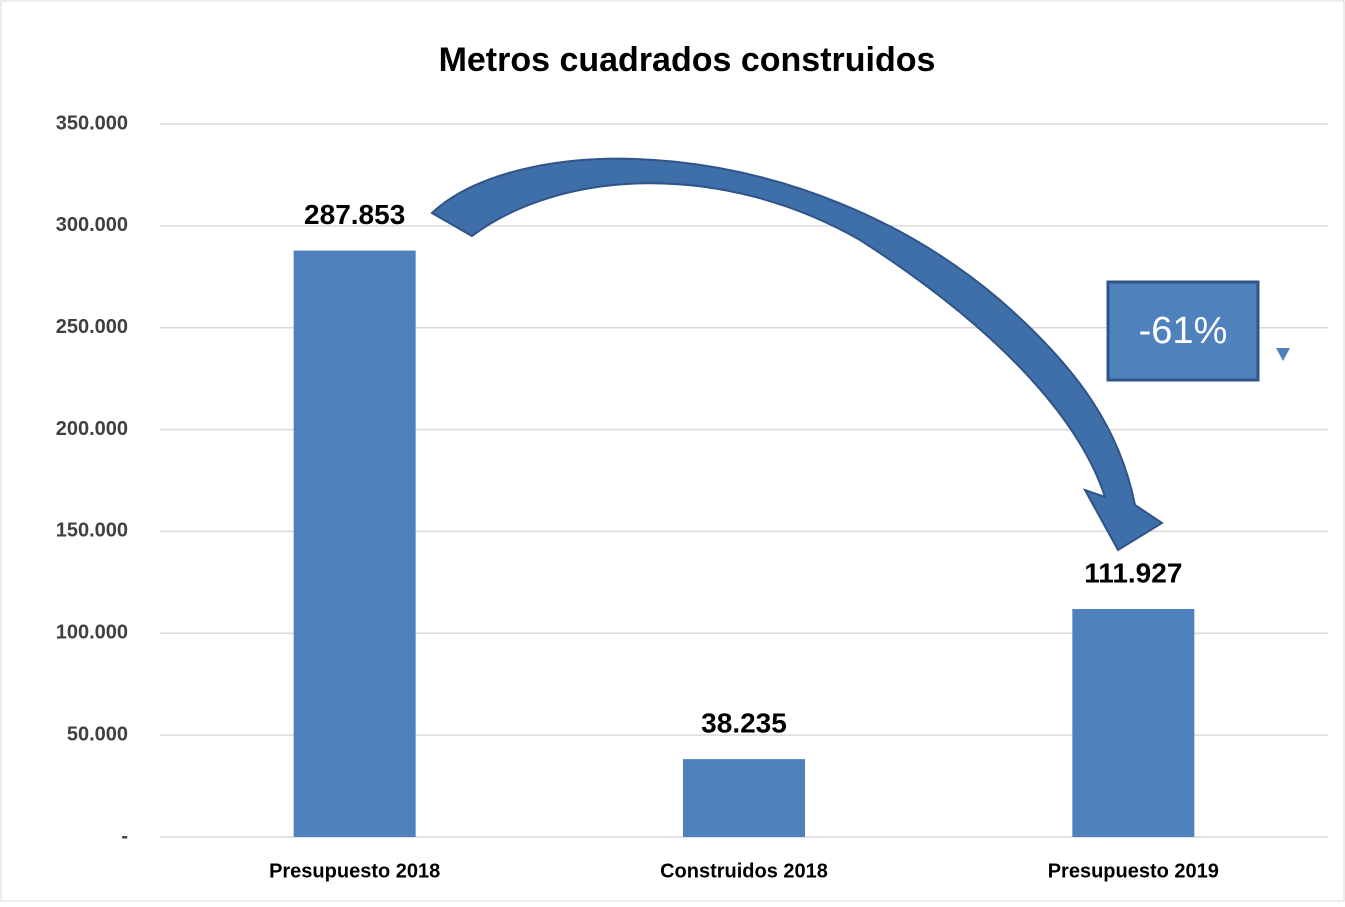 Image resolution: width=1345 pixels, height=907 pixels. I want to click on x-tick-label: Presupuesto 2018, so click(354, 871).